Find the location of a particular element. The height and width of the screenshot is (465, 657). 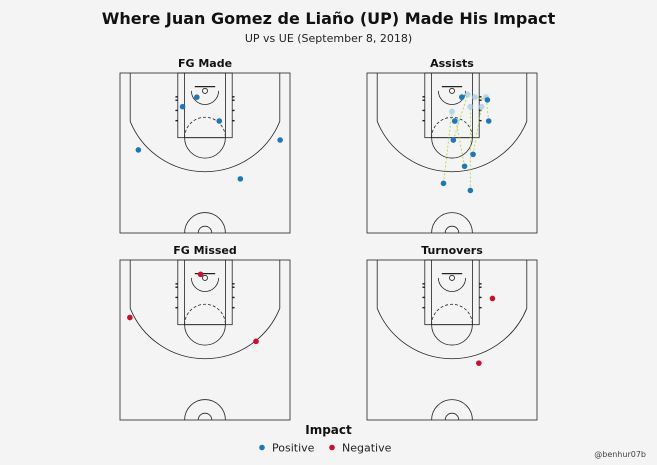

chart-subtitle: UP vs UE (September 8, 2018) is located at coordinates (328, 38).